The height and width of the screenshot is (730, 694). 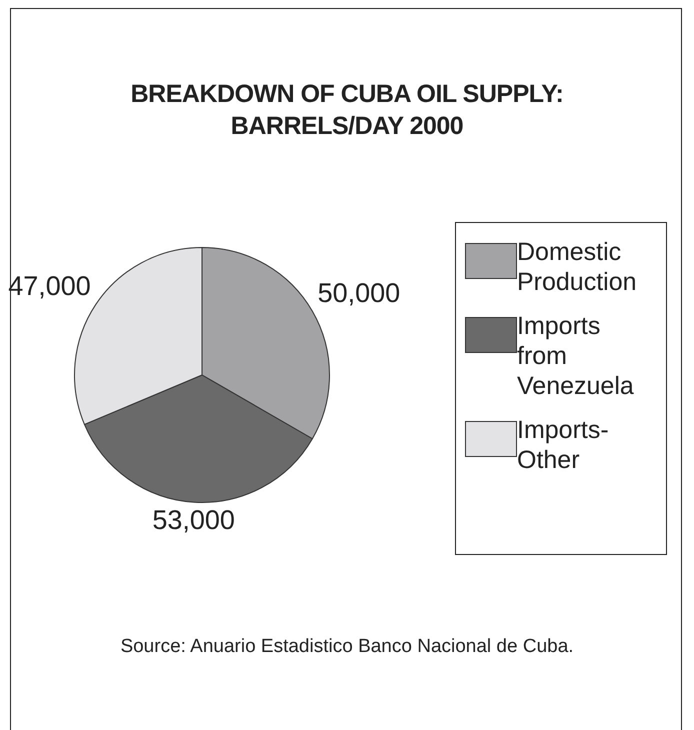 I want to click on data-label: 50,000, so click(x=359, y=293).